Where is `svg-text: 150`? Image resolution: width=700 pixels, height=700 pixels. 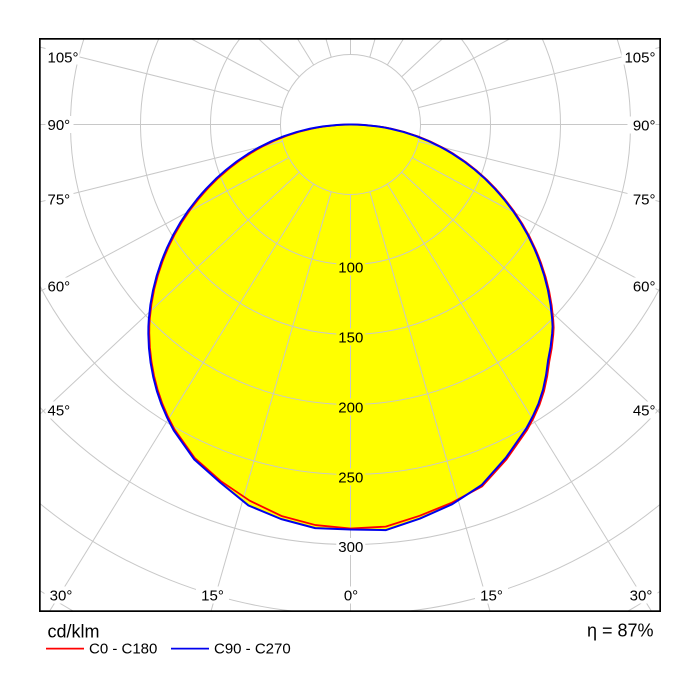 svg-text: 150 is located at coordinates (350, 337).